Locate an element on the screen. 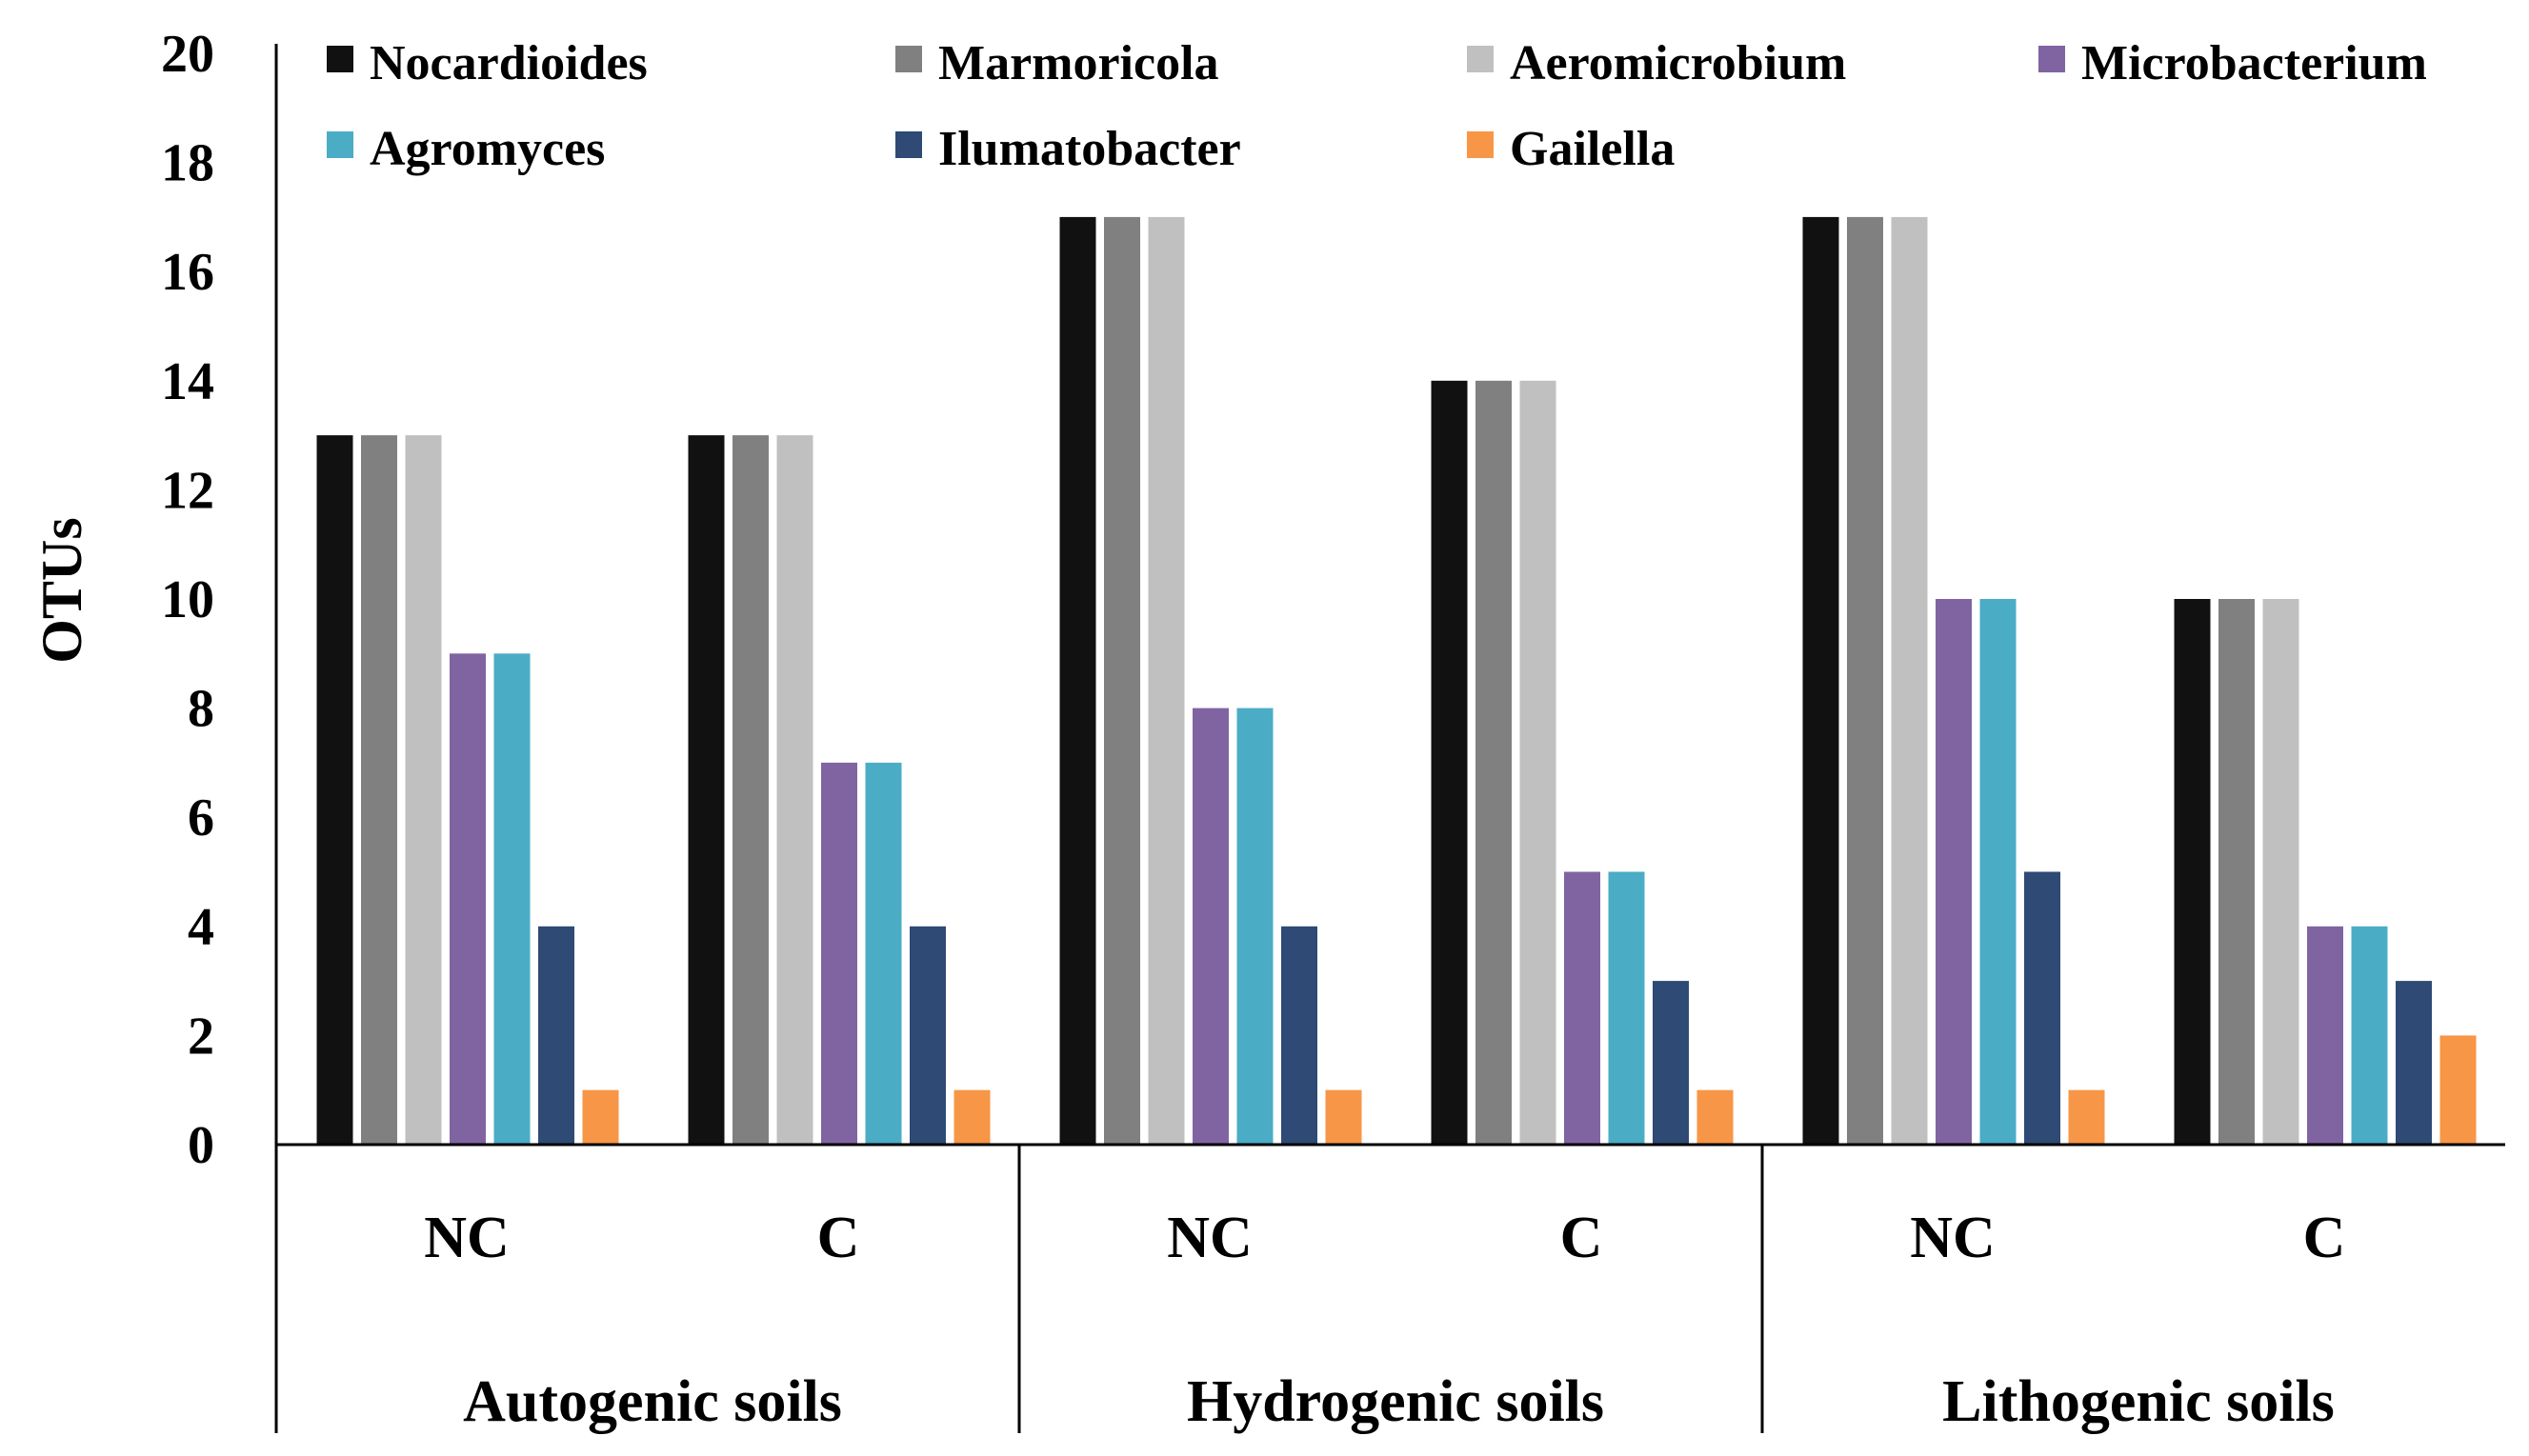  legend-label: Agromyces is located at coordinates (487, 149).